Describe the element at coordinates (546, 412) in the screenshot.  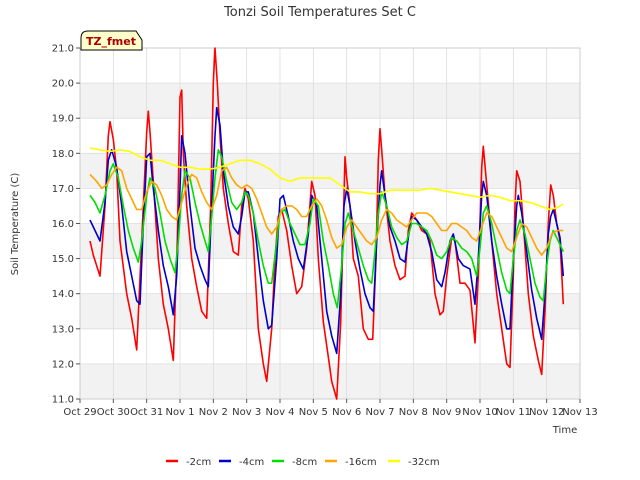
I see `x-tick-label: Nov 12` at that location.